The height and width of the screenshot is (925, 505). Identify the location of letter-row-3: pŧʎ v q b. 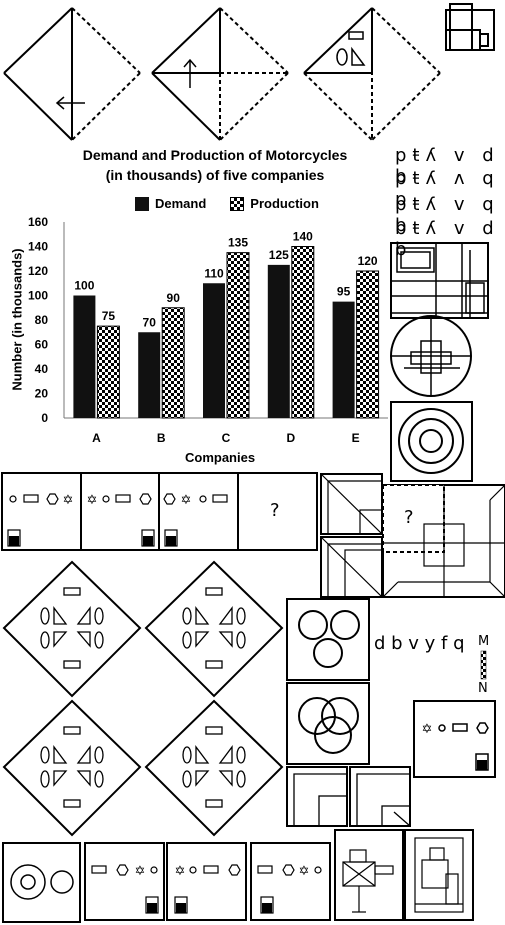
(447, 215).